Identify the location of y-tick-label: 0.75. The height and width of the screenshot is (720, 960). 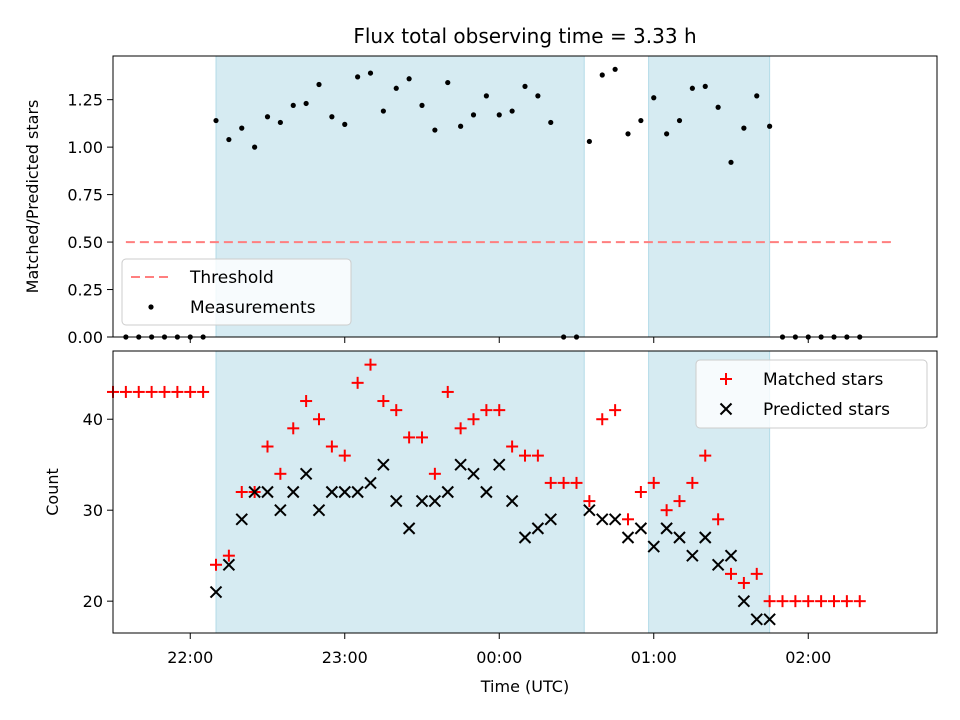
(85, 195).